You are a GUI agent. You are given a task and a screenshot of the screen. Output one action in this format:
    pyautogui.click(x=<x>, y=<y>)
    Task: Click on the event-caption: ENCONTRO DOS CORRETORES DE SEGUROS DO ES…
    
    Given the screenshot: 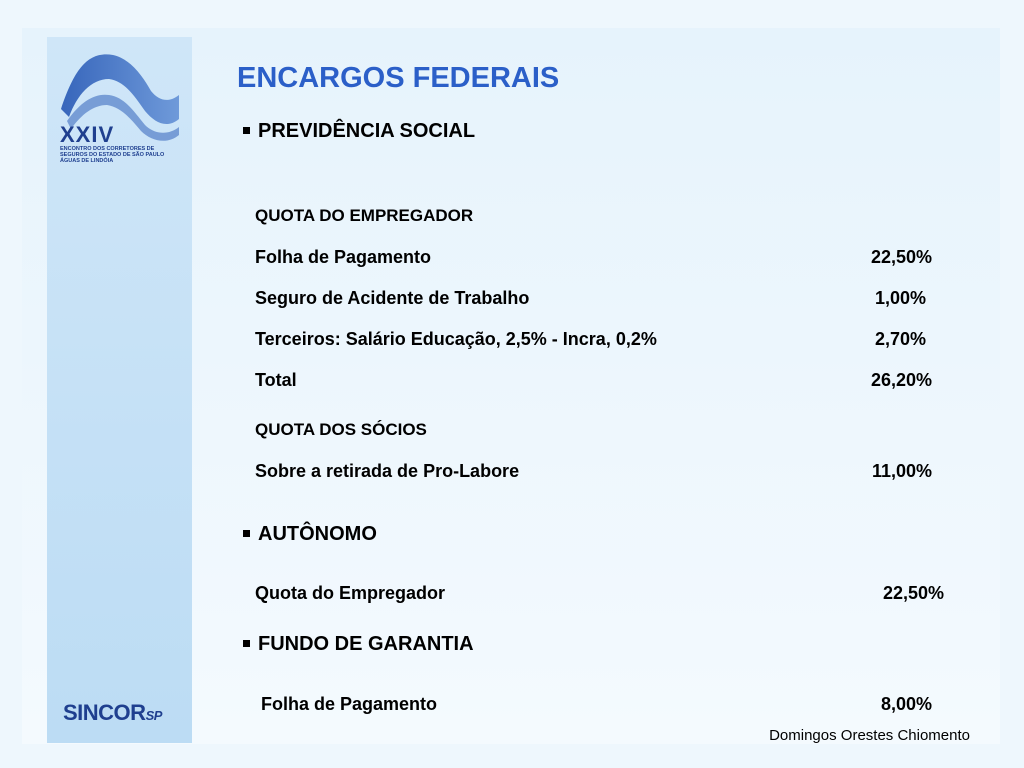 What is the action you would take?
    pyautogui.click(x=123, y=155)
    